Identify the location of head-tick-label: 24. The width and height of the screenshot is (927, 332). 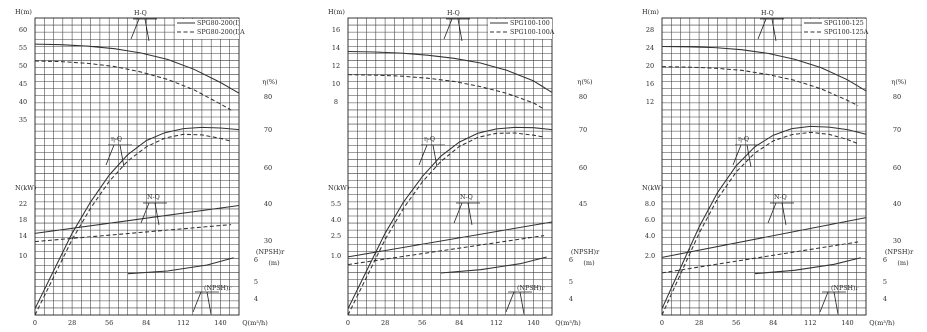
(650, 48).